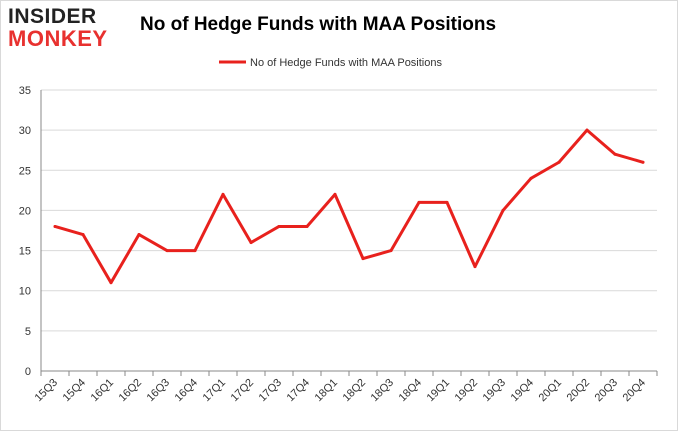 The image size is (678, 431). I want to click on y-tick-label: 10, so click(25, 292).